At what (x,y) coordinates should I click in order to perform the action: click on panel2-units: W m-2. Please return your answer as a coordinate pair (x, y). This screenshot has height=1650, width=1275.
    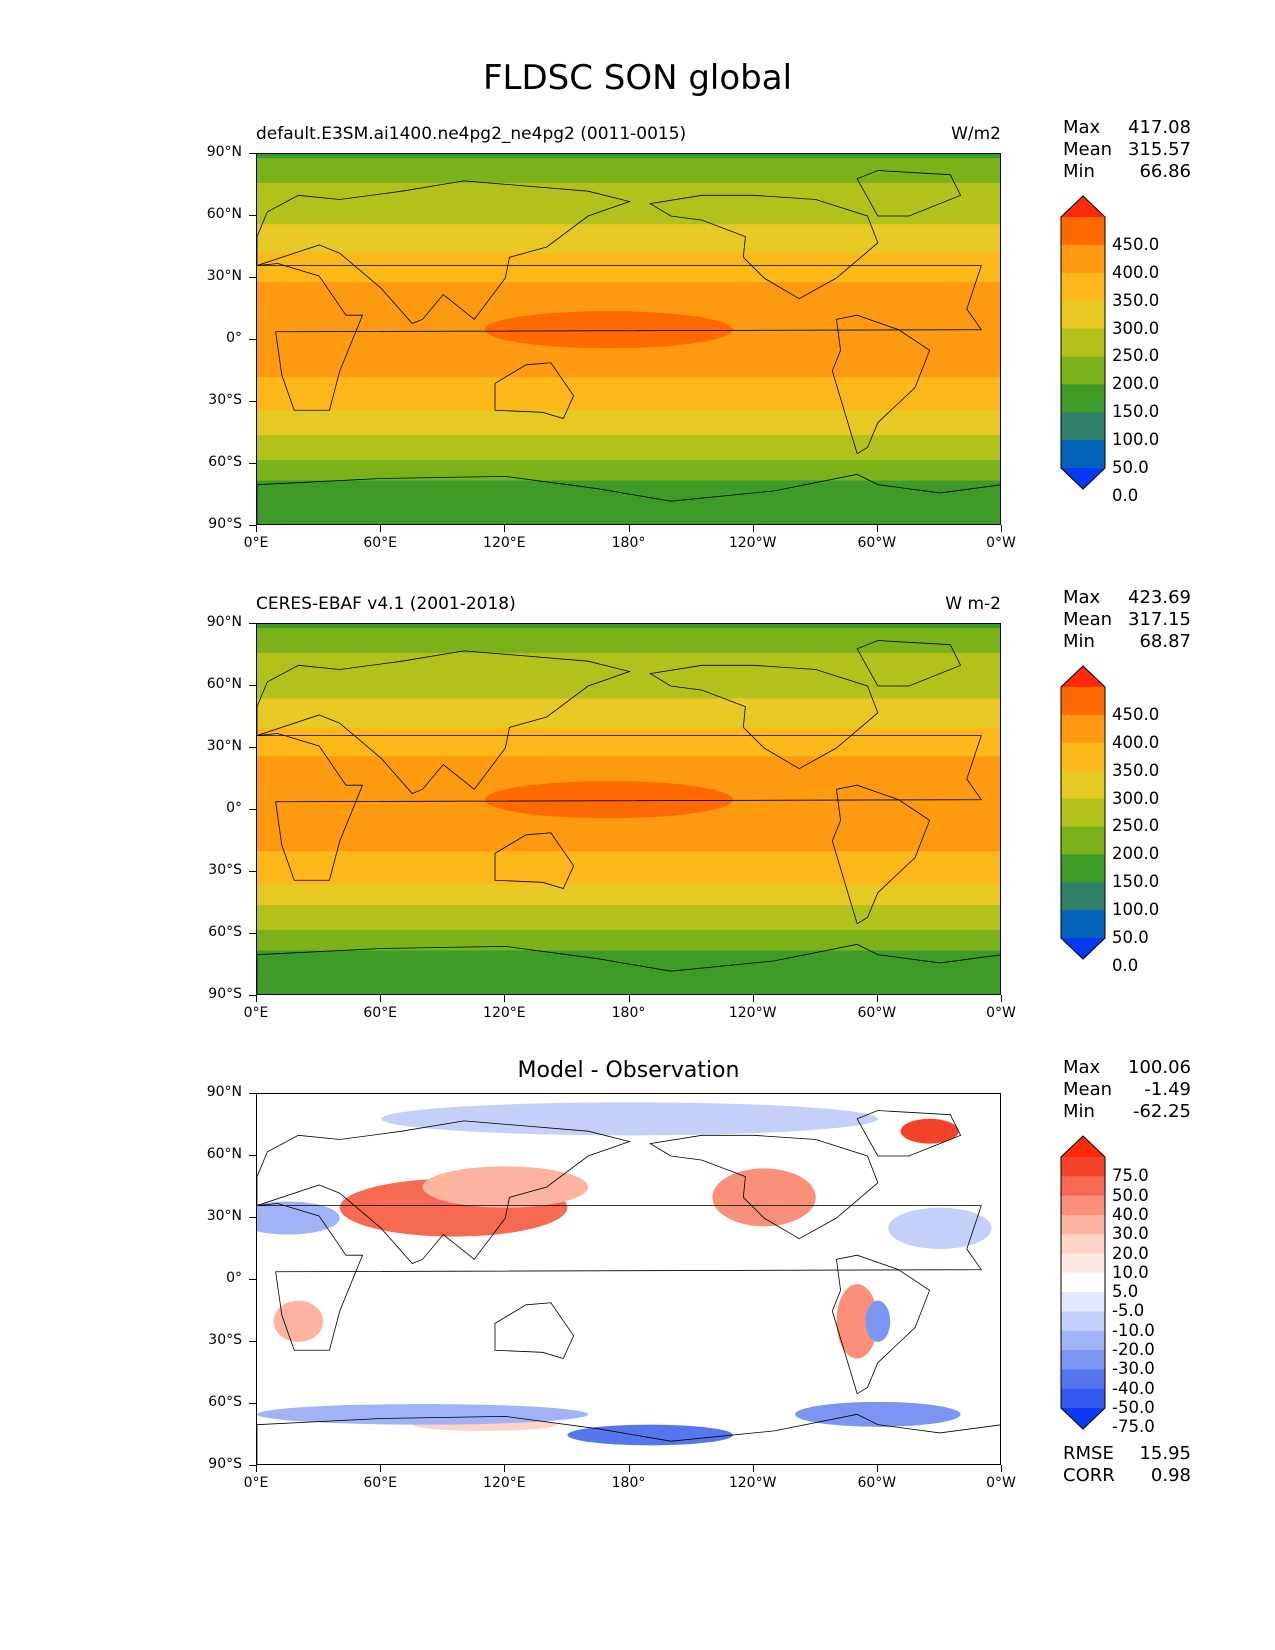
    Looking at the image, I should click on (973, 604).